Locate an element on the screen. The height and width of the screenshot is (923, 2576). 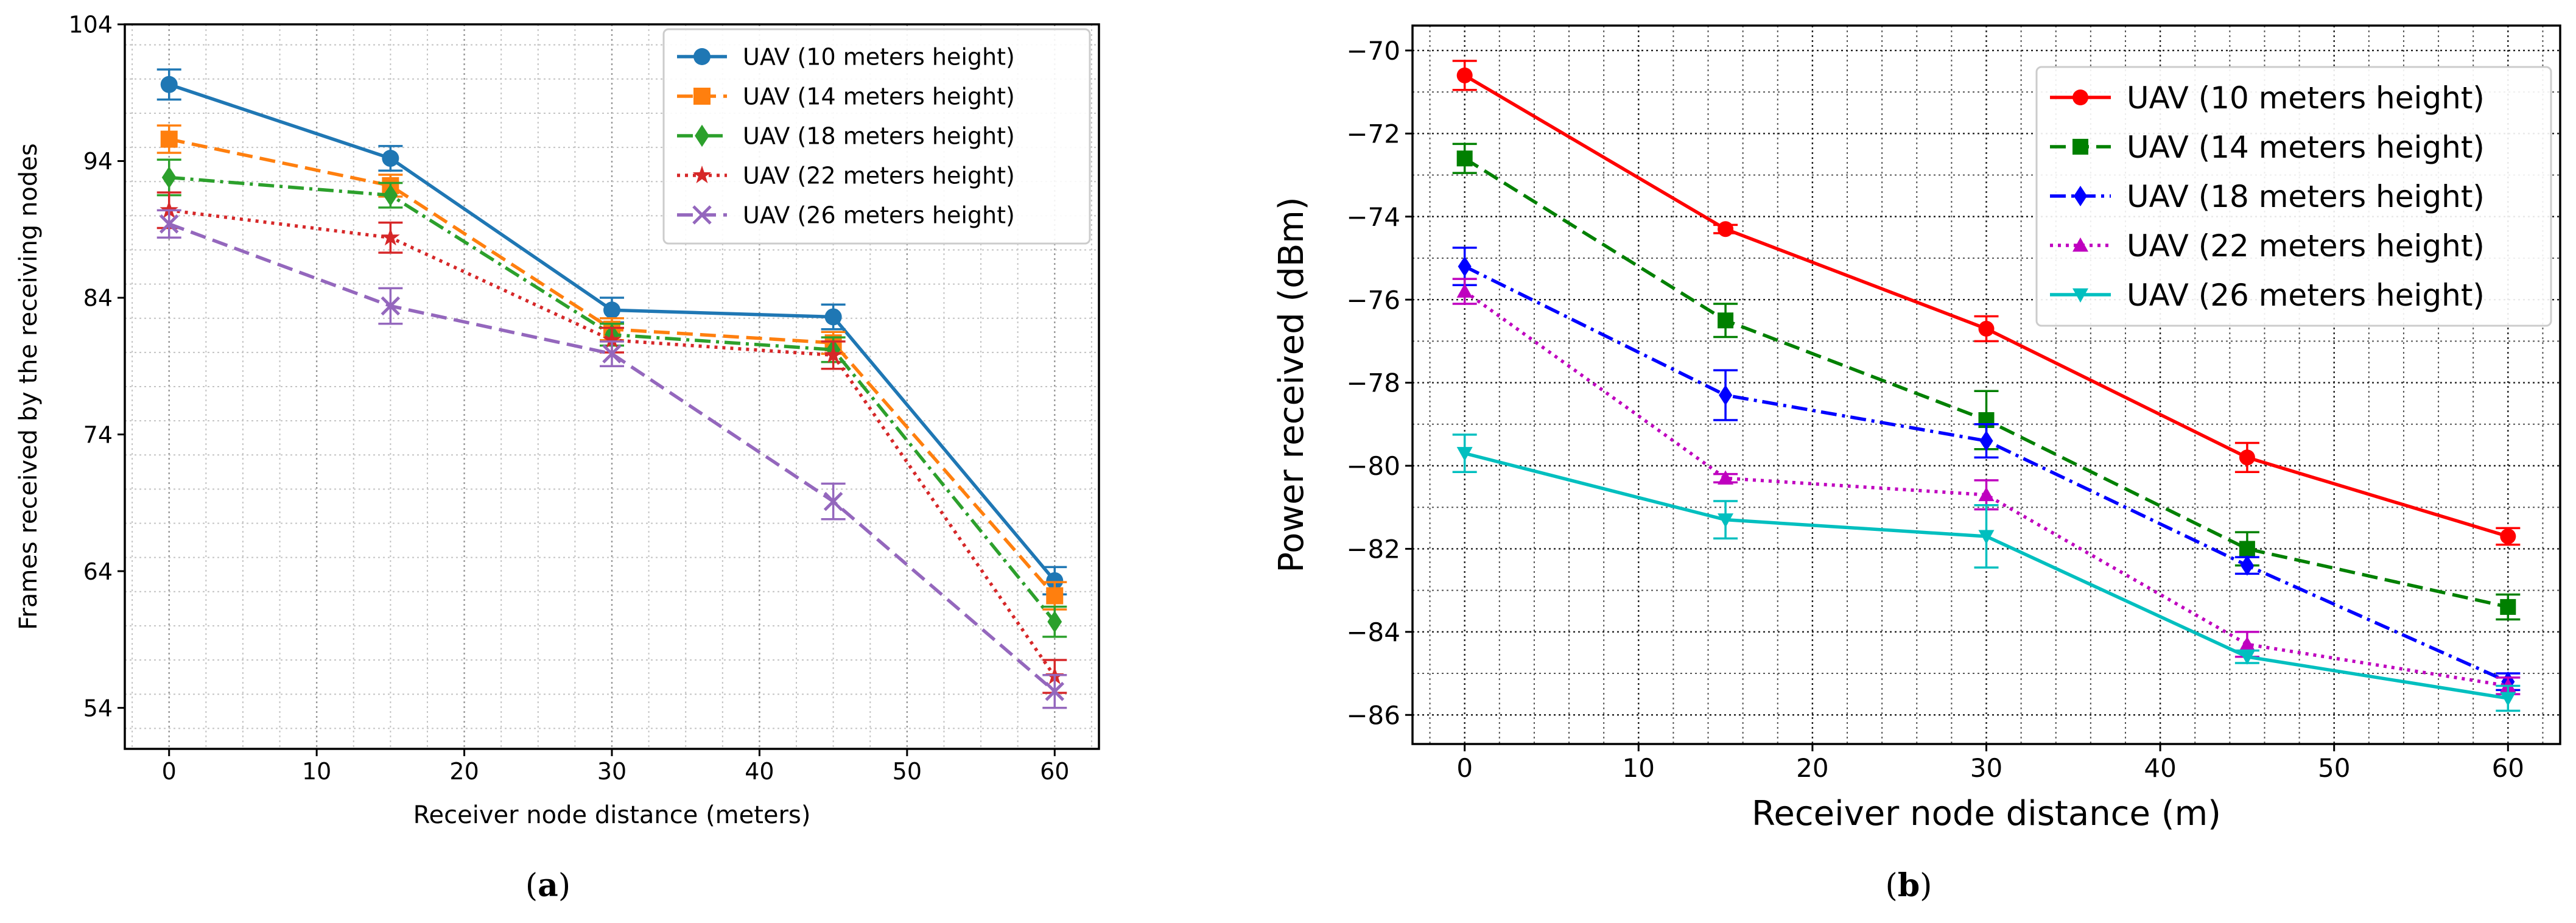
caption-close: ) is located at coordinates (1926, 886).